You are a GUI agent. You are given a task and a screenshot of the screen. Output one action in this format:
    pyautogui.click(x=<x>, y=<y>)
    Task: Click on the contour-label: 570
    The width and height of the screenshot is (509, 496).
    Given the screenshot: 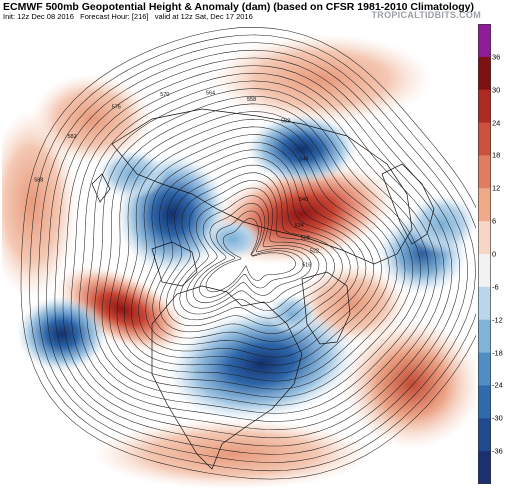 What is the action you would take?
    pyautogui.click(x=164, y=95)
    